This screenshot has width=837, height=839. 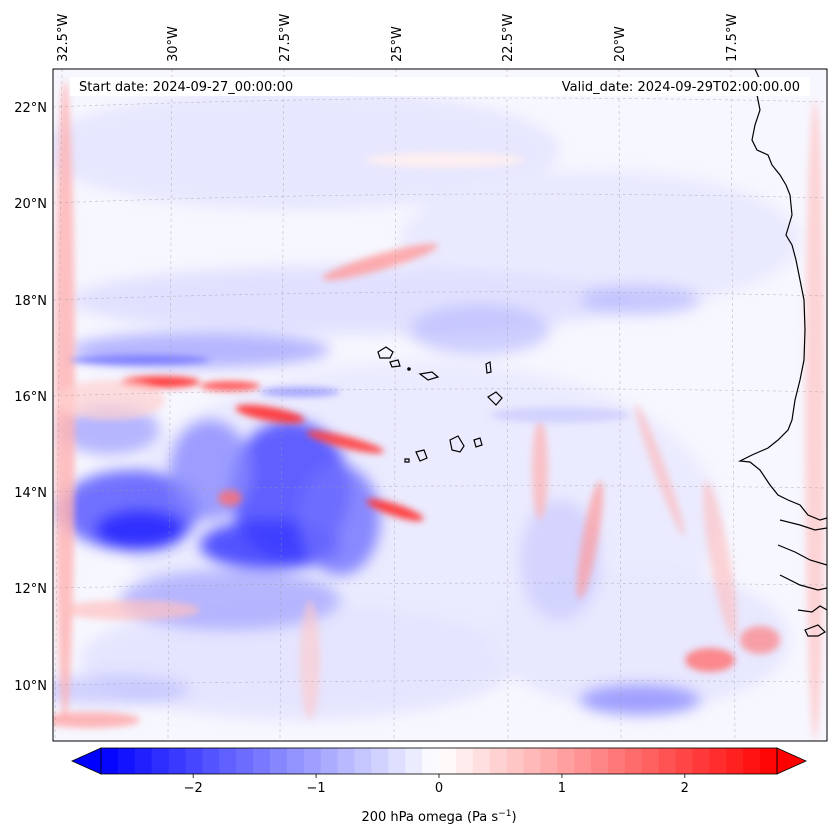 What do you see at coordinates (508, 38) in the screenshot?
I see `lon-label-22-5w: 22.5°W` at bounding box center [508, 38].